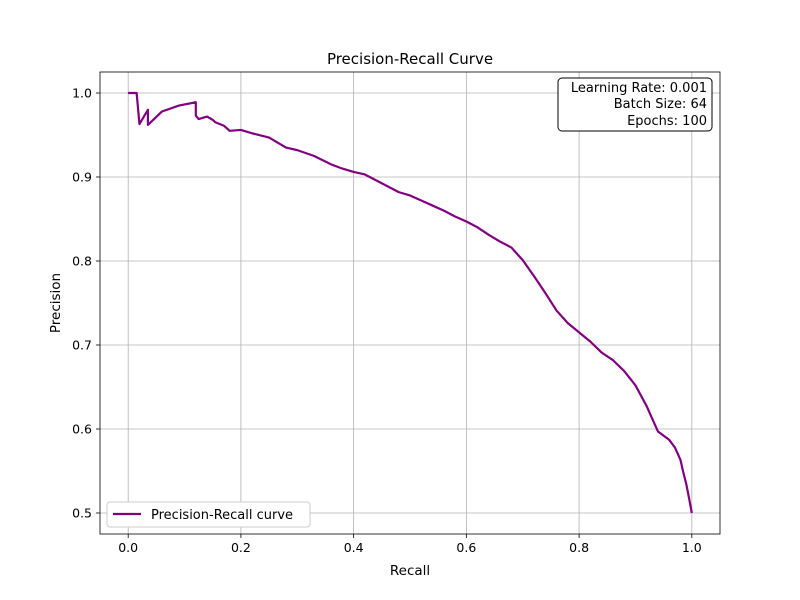 Image resolution: width=800 pixels, height=600 pixels. I want to click on legend-frame, so click(208, 514).